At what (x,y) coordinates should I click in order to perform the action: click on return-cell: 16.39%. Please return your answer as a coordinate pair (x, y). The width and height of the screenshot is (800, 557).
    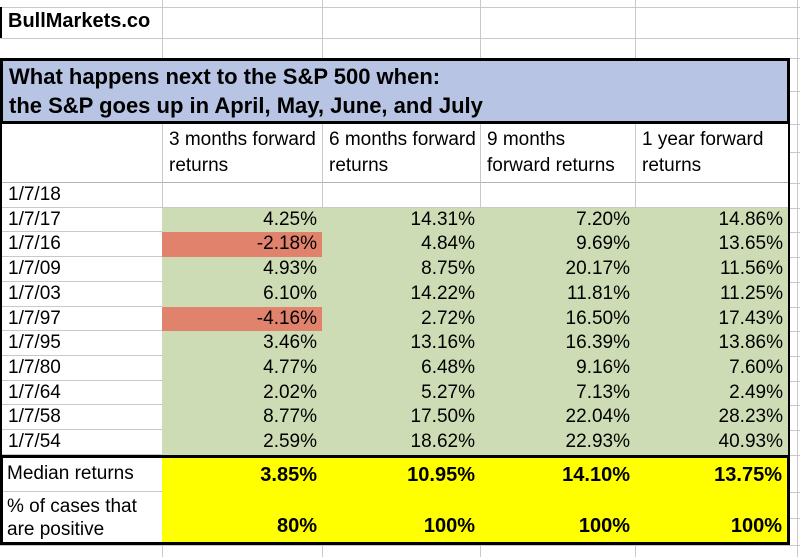
    Looking at the image, I should click on (557, 344).